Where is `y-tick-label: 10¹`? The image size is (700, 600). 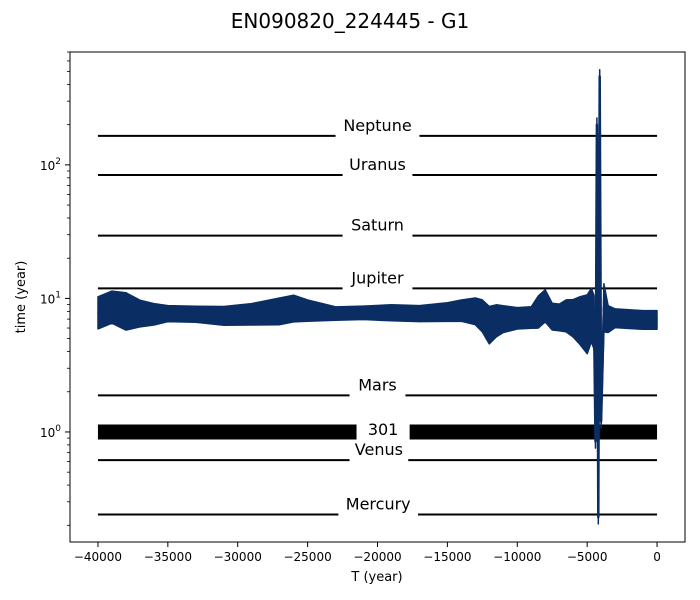 y-tick-label: 10¹ is located at coordinates (50, 298).